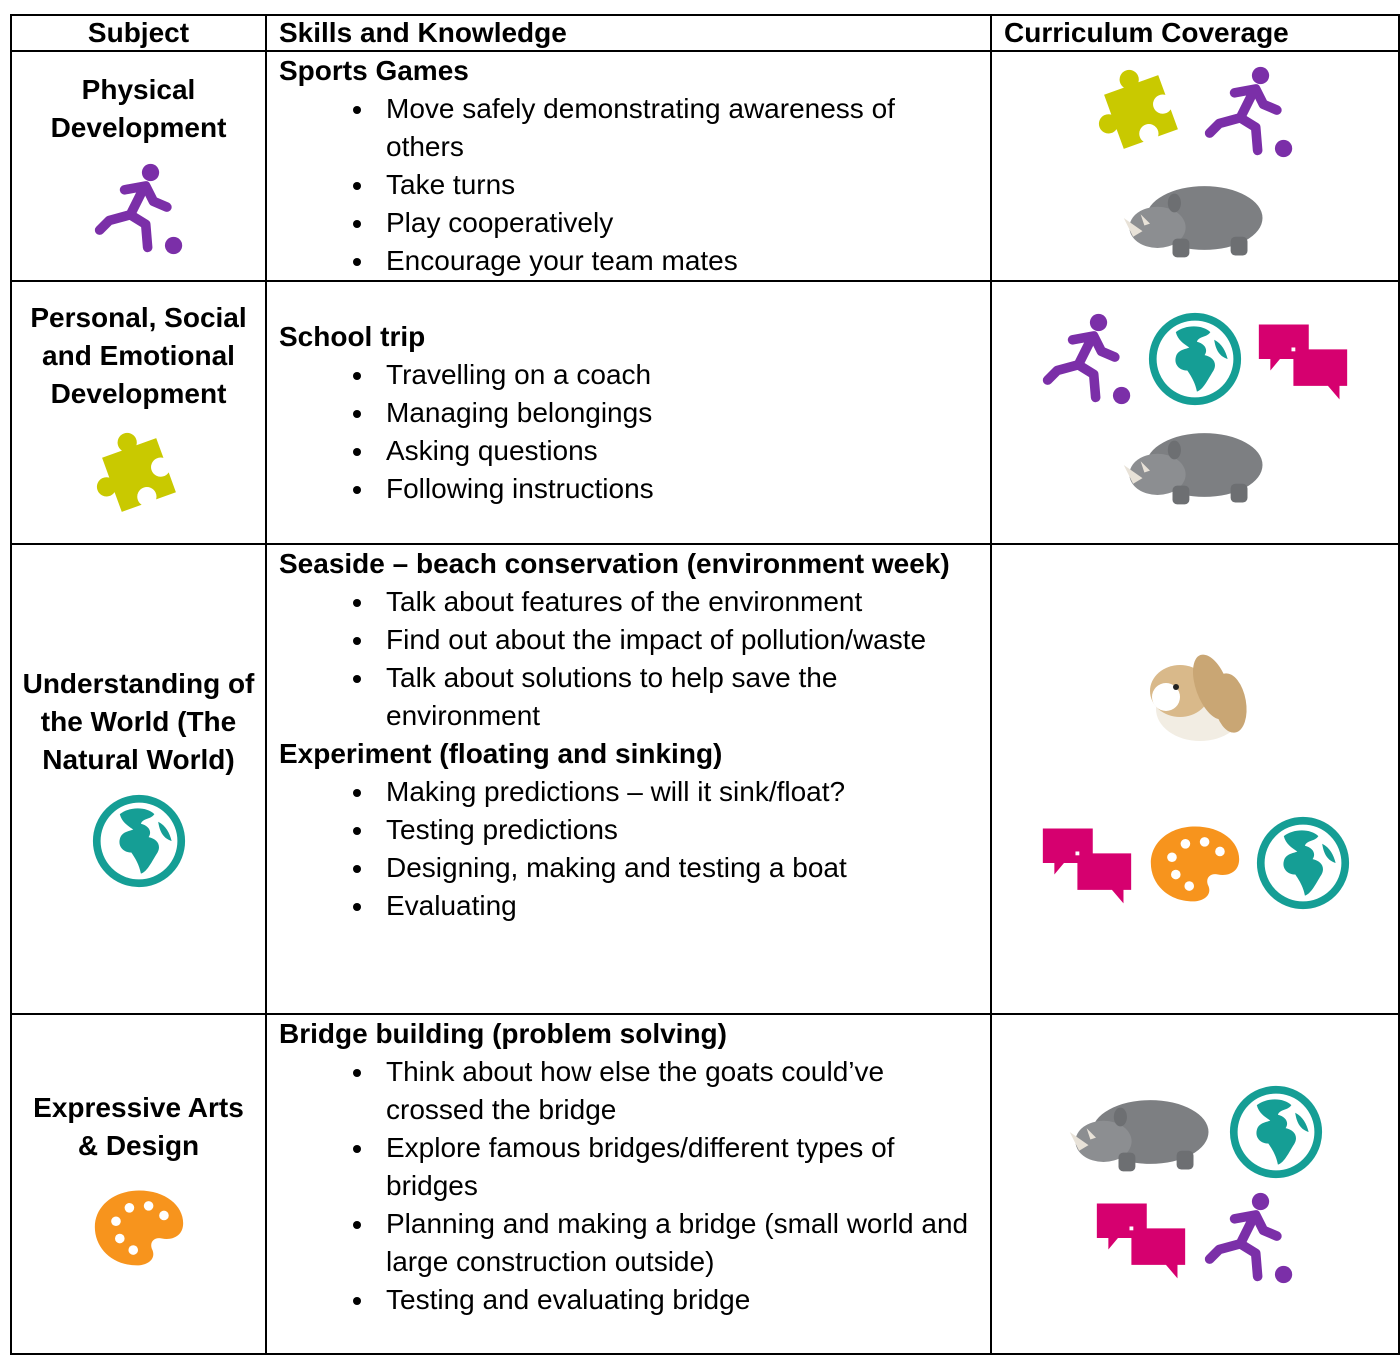 The width and height of the screenshot is (1400, 1355). What do you see at coordinates (677, 375) in the screenshot?
I see `bullet-item: Travelling on a coach` at bounding box center [677, 375].